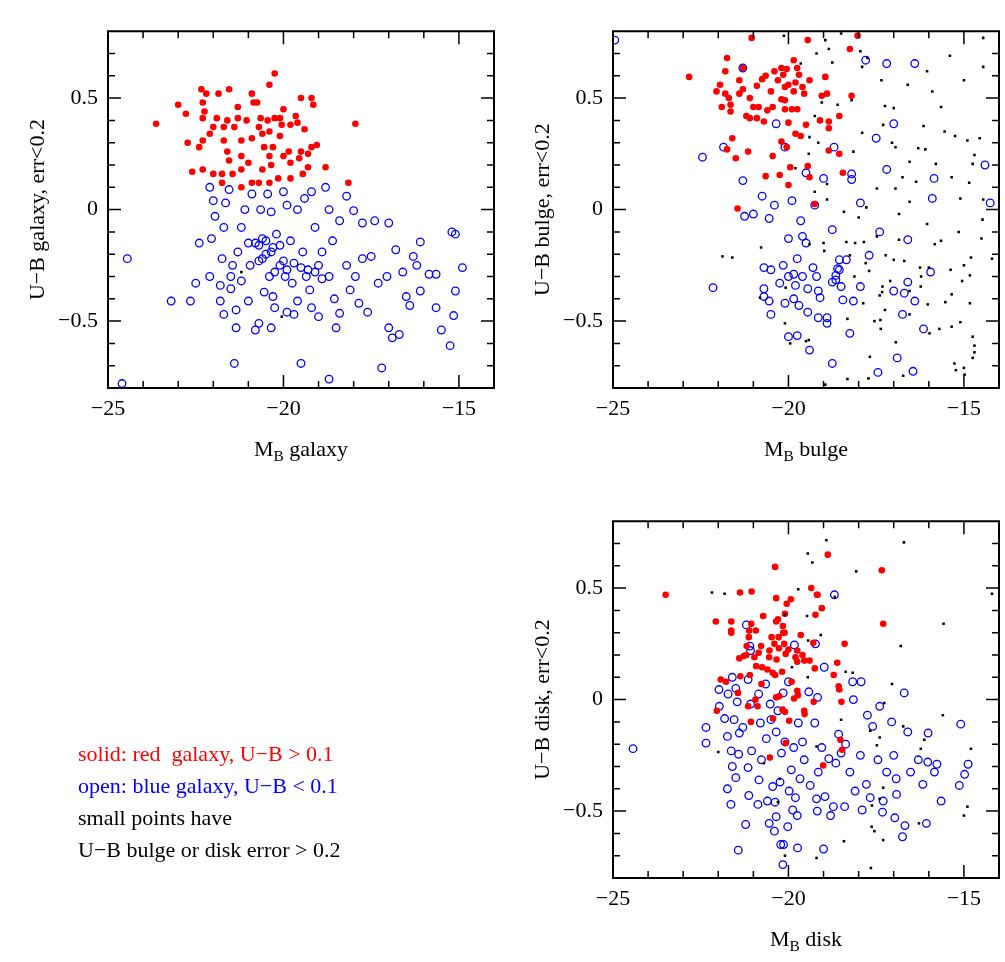  Describe the element at coordinates (541, 699) in the screenshot. I see `y-axis-title: U−B disk, err<0.2` at that location.